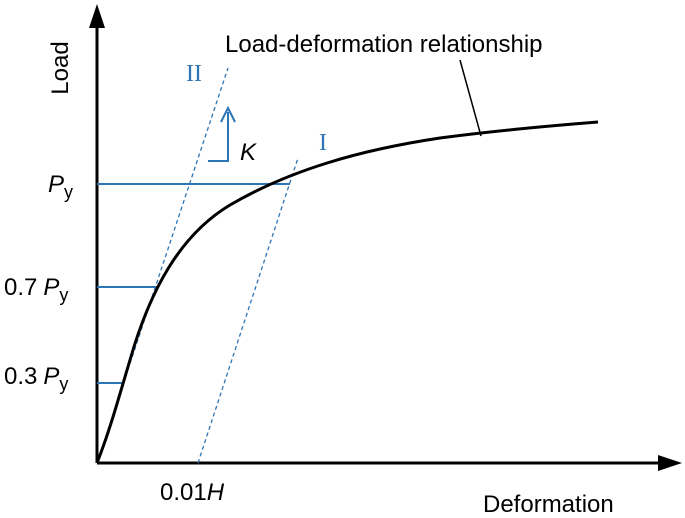 The image size is (685, 518). I want to click on k-arrow-head, so click(228, 114).